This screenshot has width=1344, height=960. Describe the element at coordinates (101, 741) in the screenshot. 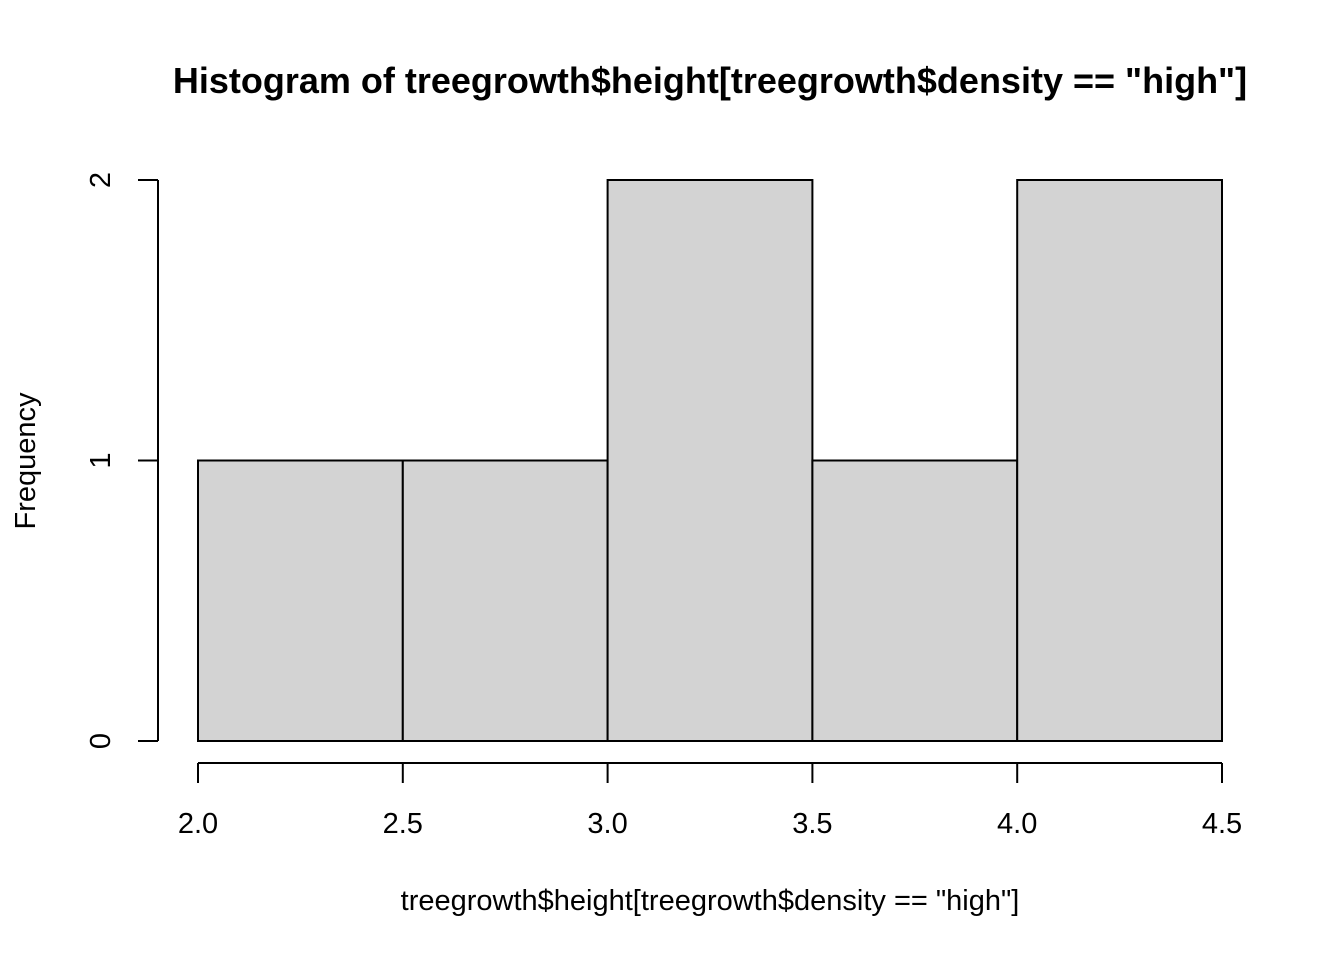

I see `y-tick-label-0: 0` at that location.